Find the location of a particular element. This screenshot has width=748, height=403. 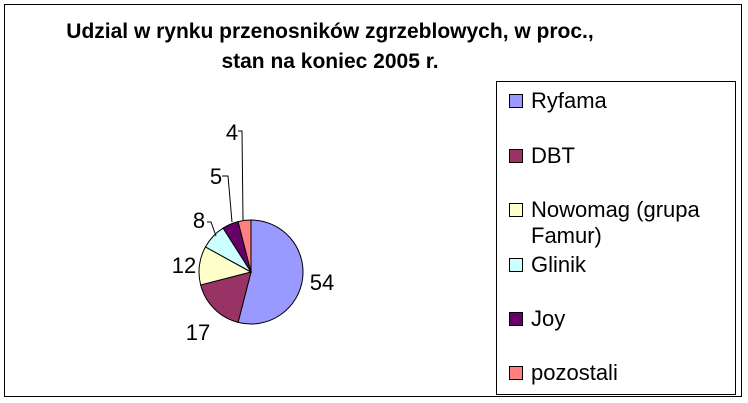

legend-label: pozostali is located at coordinates (574, 372).